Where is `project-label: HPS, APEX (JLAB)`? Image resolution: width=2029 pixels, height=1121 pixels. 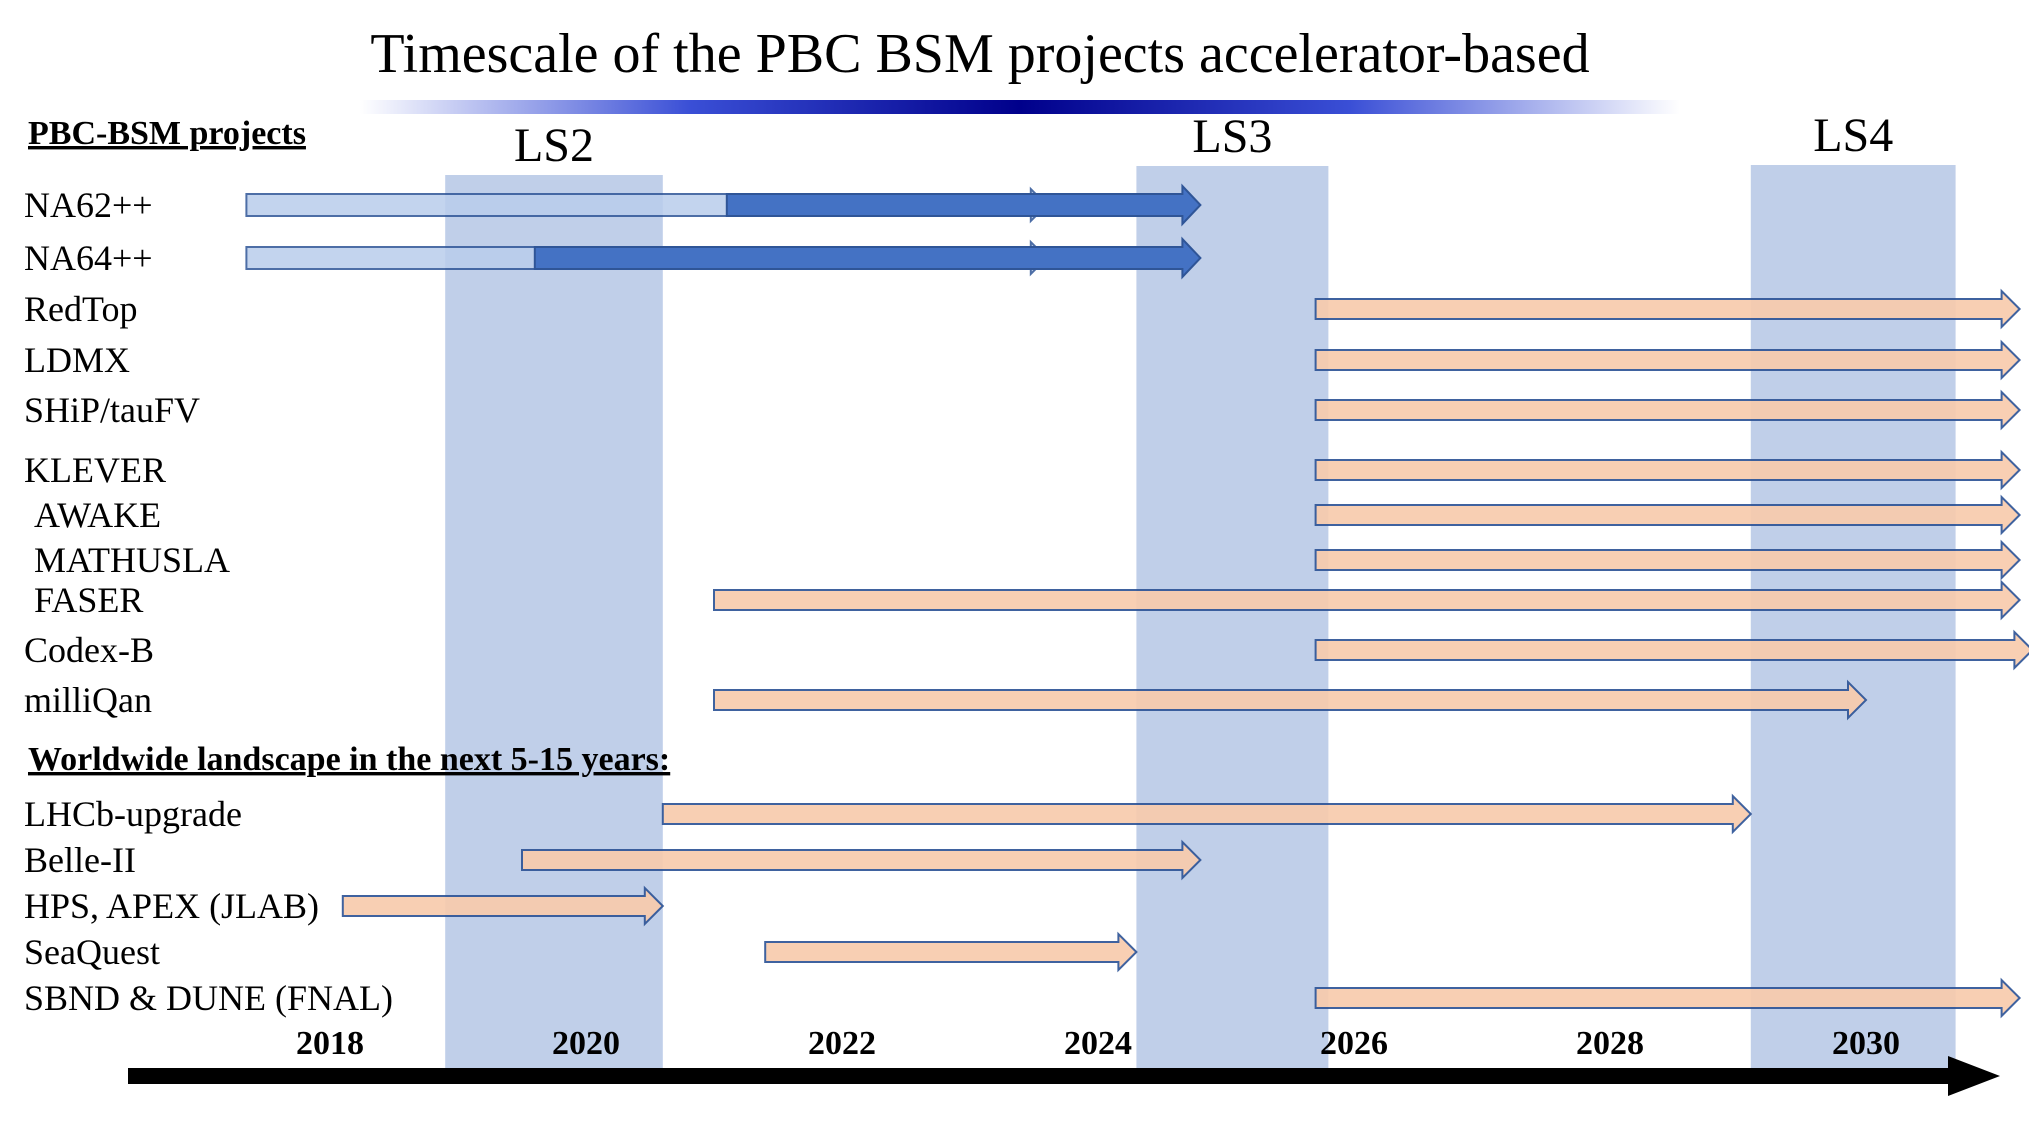 project-label: HPS, APEX (JLAB) is located at coordinates (171, 906).